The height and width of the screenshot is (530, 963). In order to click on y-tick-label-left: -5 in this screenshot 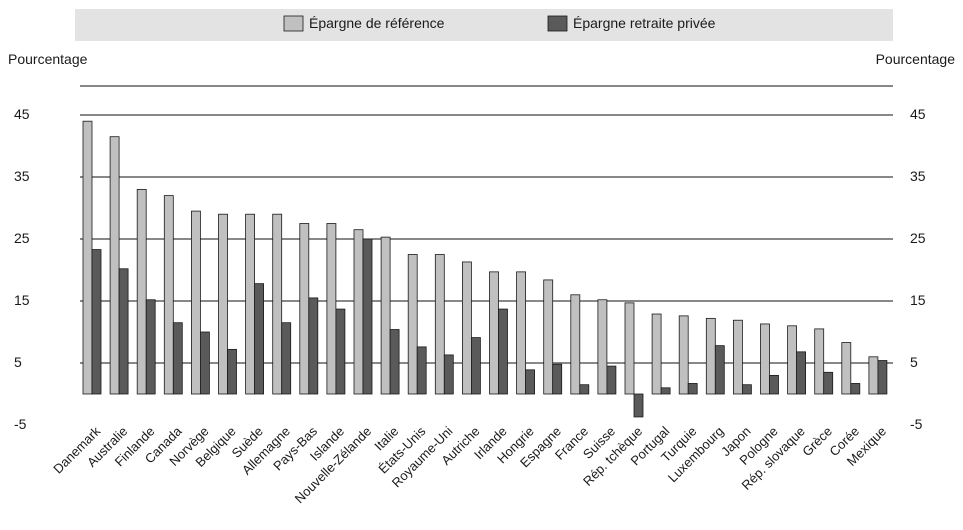, I will do `click(20, 424)`.